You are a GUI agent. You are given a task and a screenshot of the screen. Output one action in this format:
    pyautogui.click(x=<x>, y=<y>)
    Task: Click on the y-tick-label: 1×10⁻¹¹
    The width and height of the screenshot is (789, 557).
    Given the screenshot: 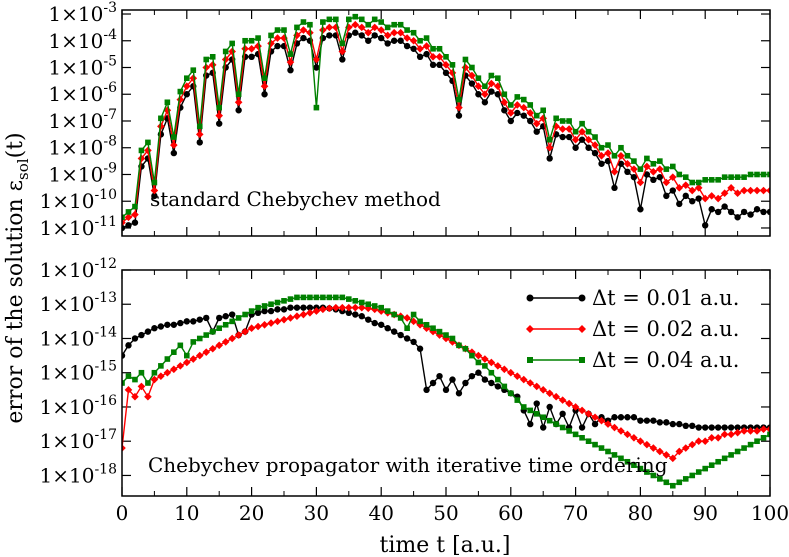 What is the action you would take?
    pyautogui.click(x=78, y=227)
    